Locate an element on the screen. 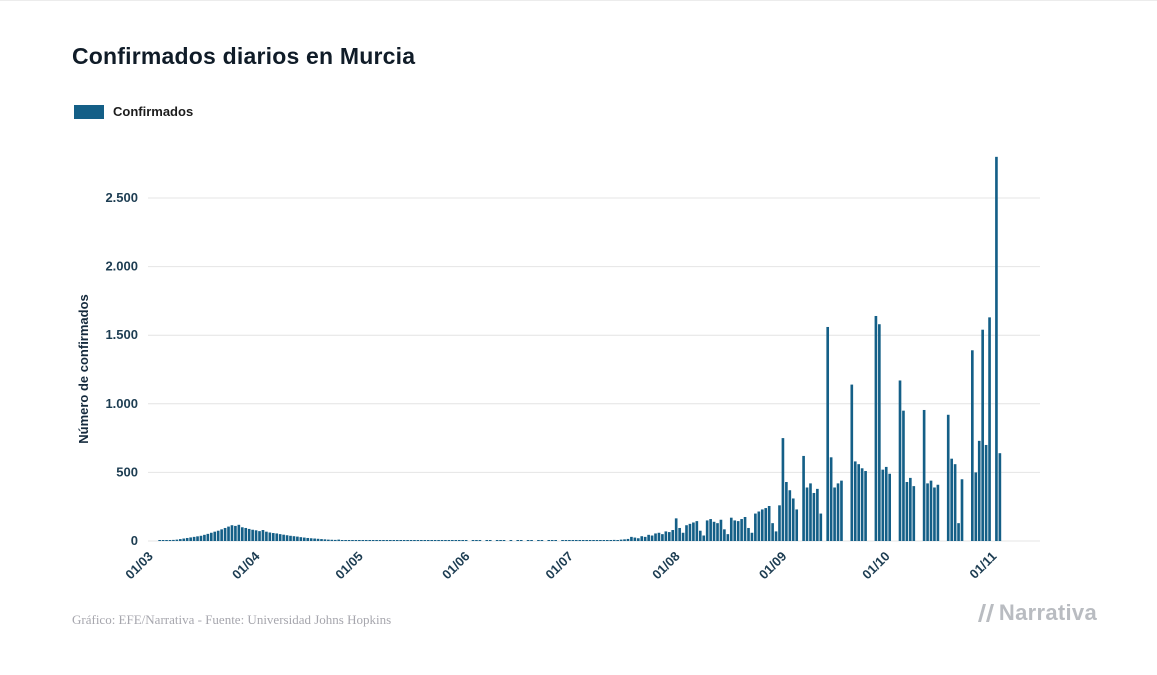  y-tick-label: 500 is located at coordinates (127, 471).